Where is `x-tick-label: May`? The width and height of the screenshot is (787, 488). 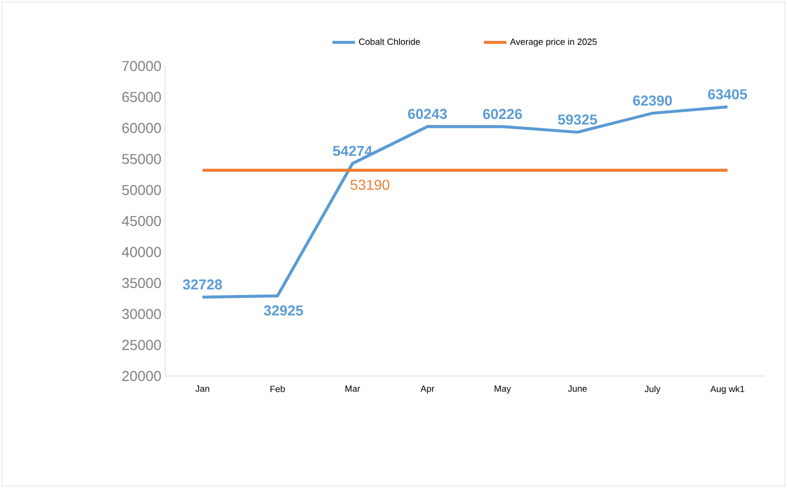
x-tick-label: May is located at coordinates (502, 390).